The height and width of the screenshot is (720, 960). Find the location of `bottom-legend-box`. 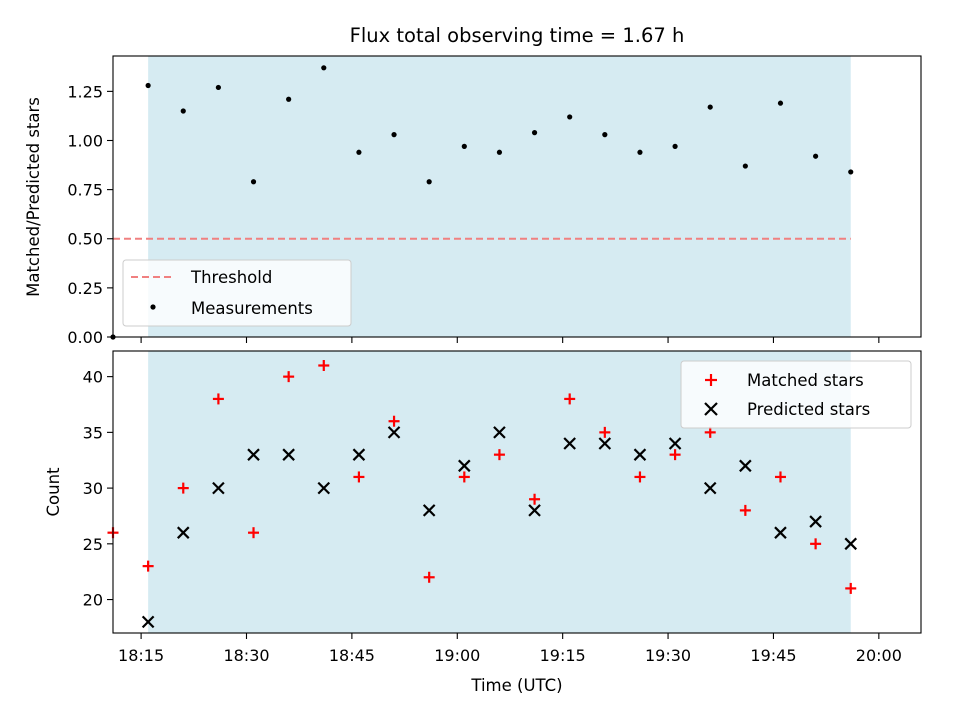

bottom-legend-box is located at coordinates (796, 394).